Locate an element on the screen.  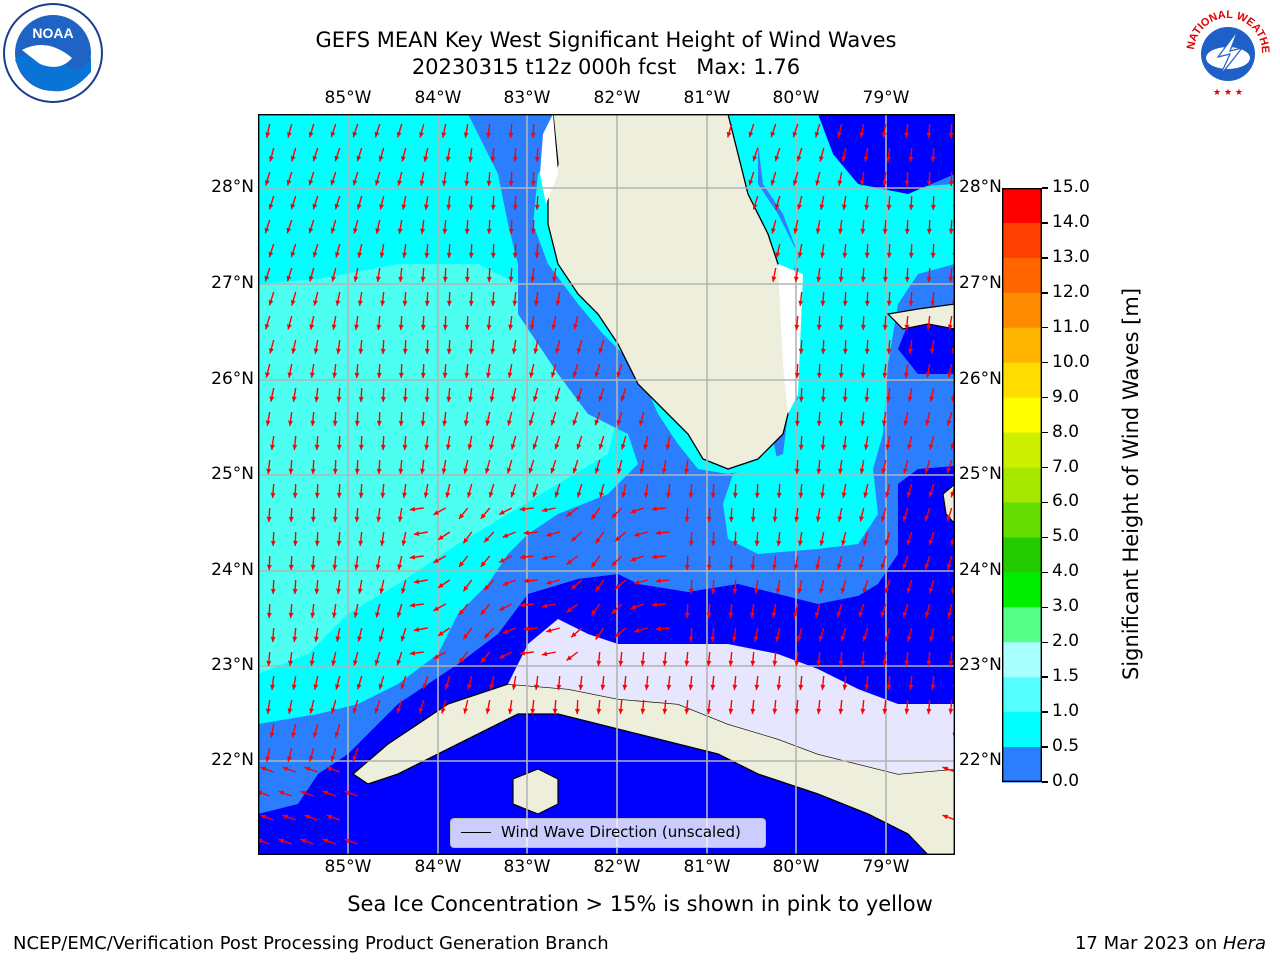
lat-label-right: 23°N is located at coordinates (980, 665).